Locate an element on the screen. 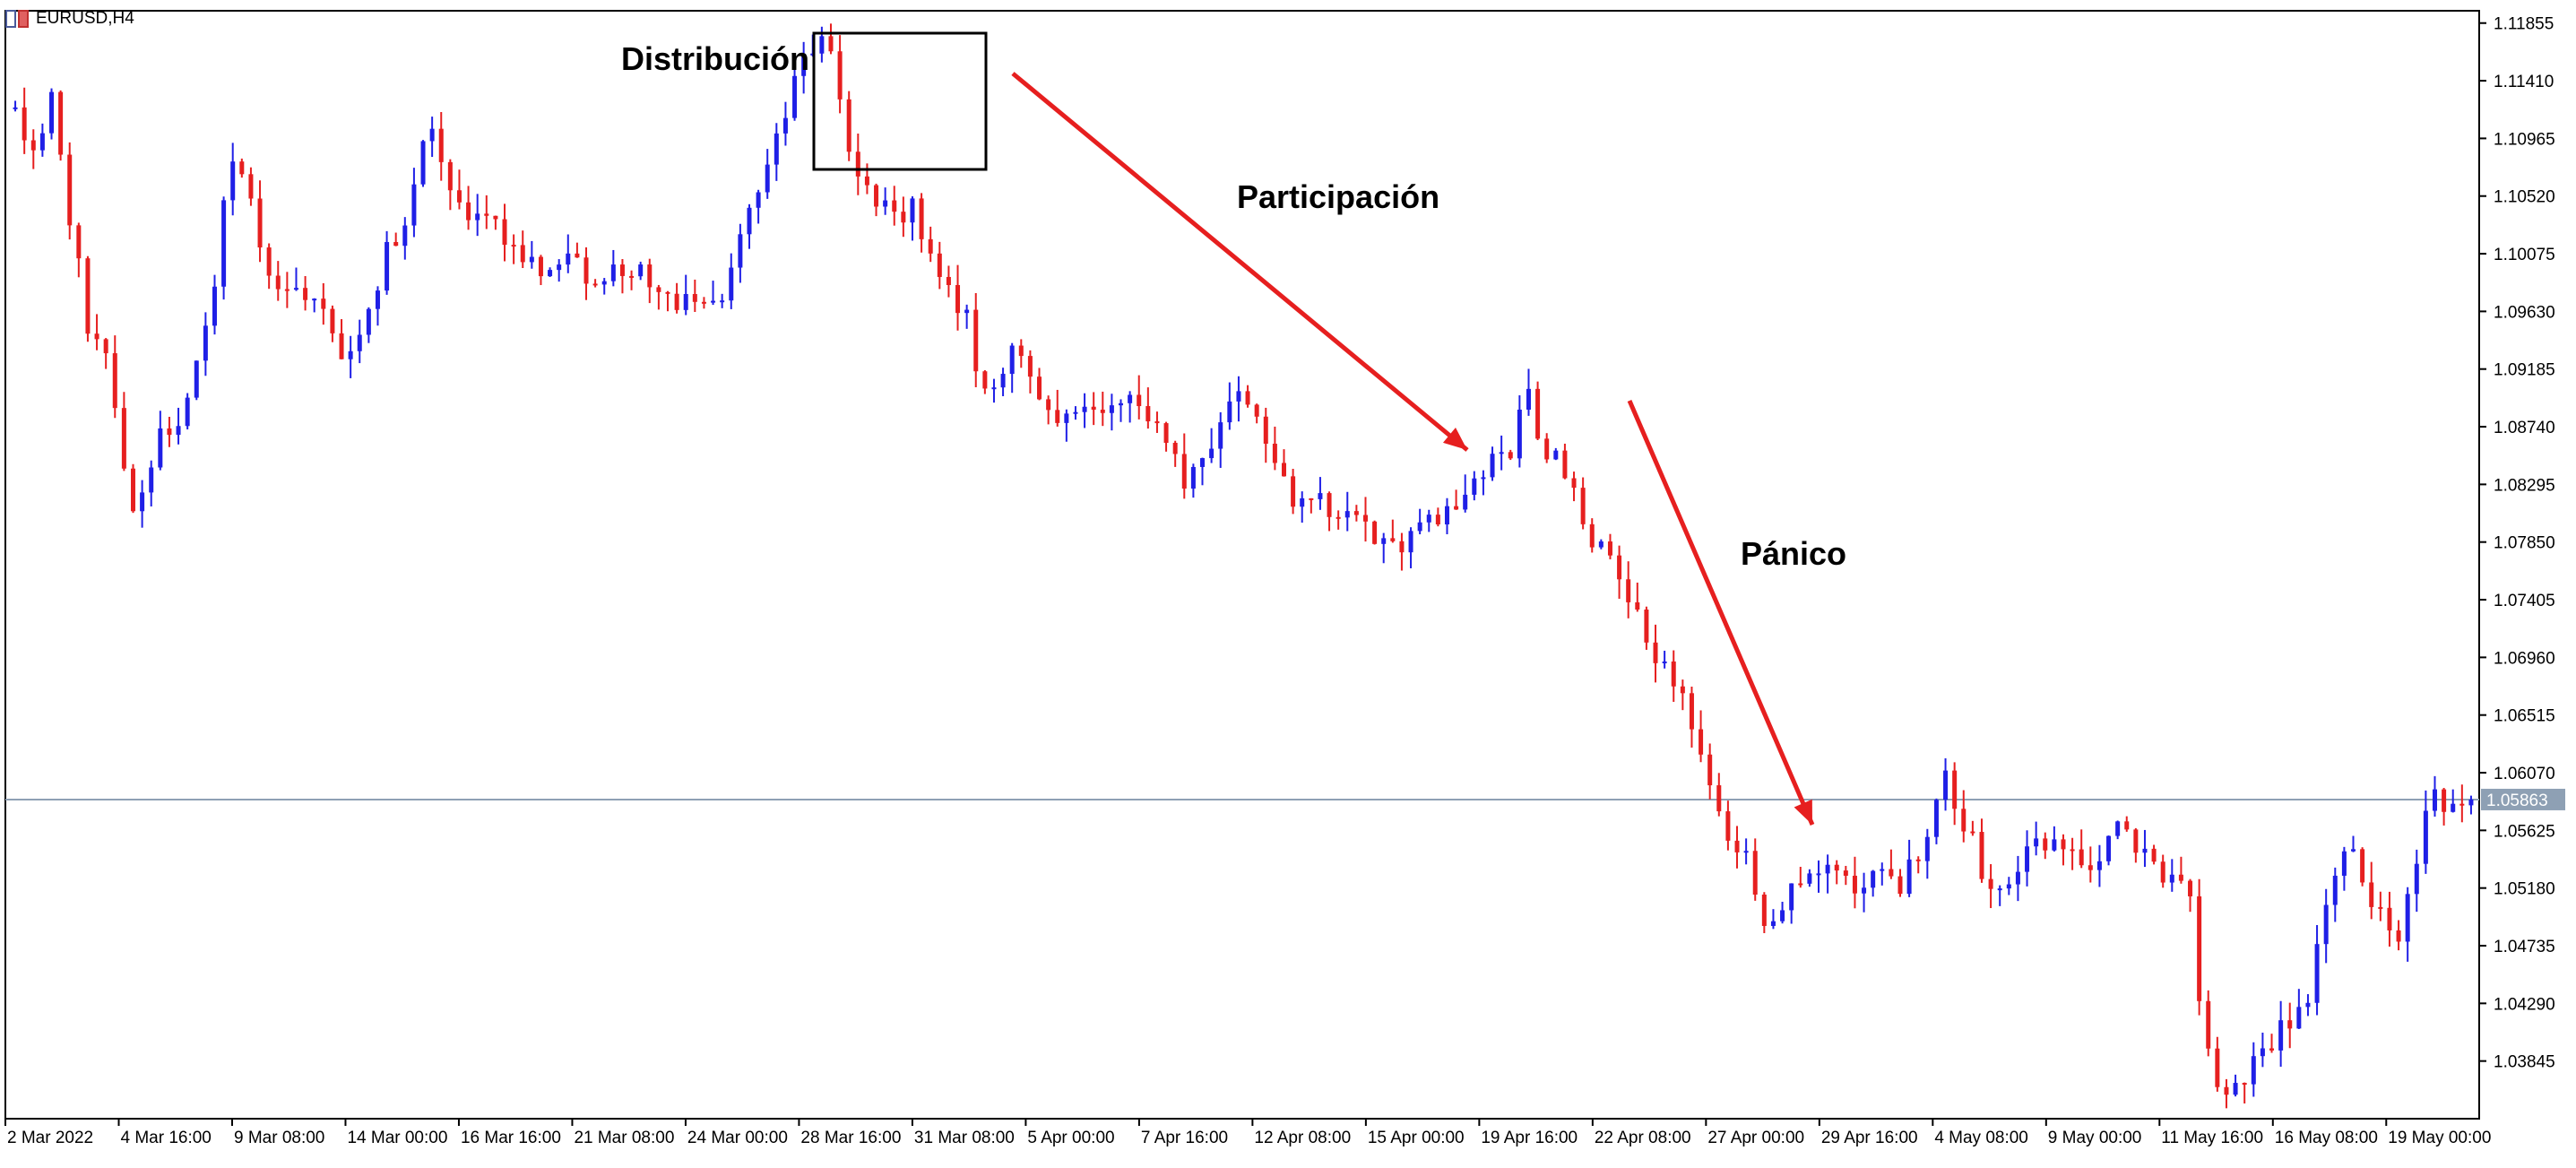 The height and width of the screenshot is (1168, 2576). y-tick-label: 1.08295 is located at coordinates (2524, 485).